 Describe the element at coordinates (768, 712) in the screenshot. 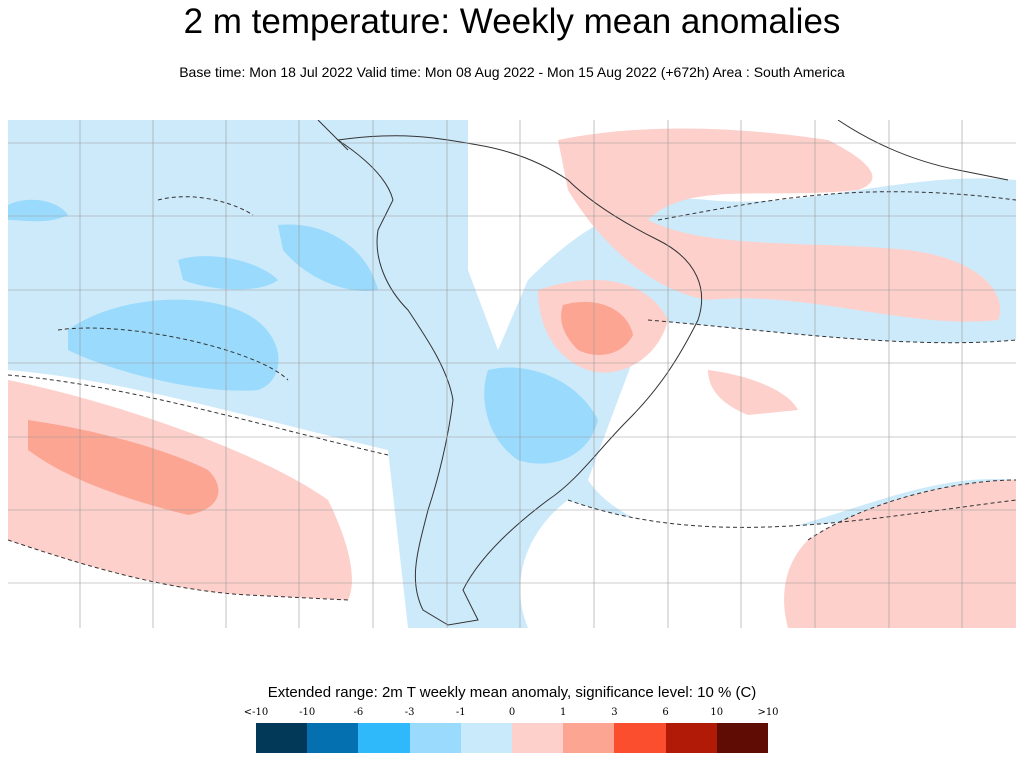

I see `legend-tick-label: >10` at that location.